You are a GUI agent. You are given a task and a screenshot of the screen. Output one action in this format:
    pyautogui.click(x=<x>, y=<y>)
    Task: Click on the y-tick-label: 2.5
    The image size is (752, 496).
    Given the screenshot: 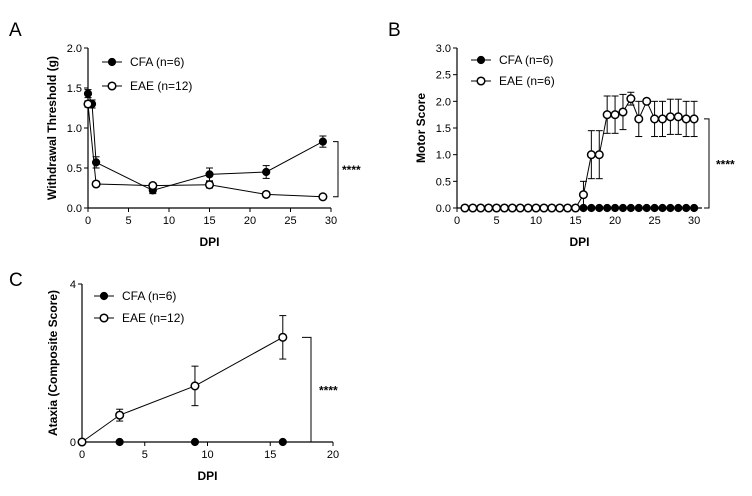 What is the action you would take?
    pyautogui.click(x=443, y=76)
    